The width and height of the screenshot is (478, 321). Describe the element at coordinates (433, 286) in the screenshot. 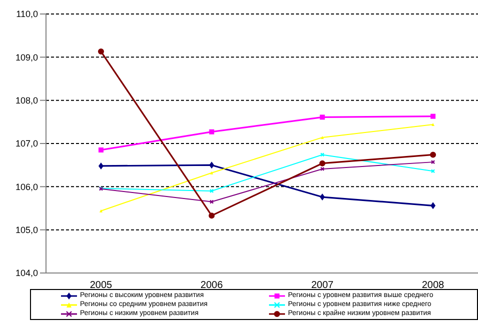

I see `x-tick-label: 2008` at that location.